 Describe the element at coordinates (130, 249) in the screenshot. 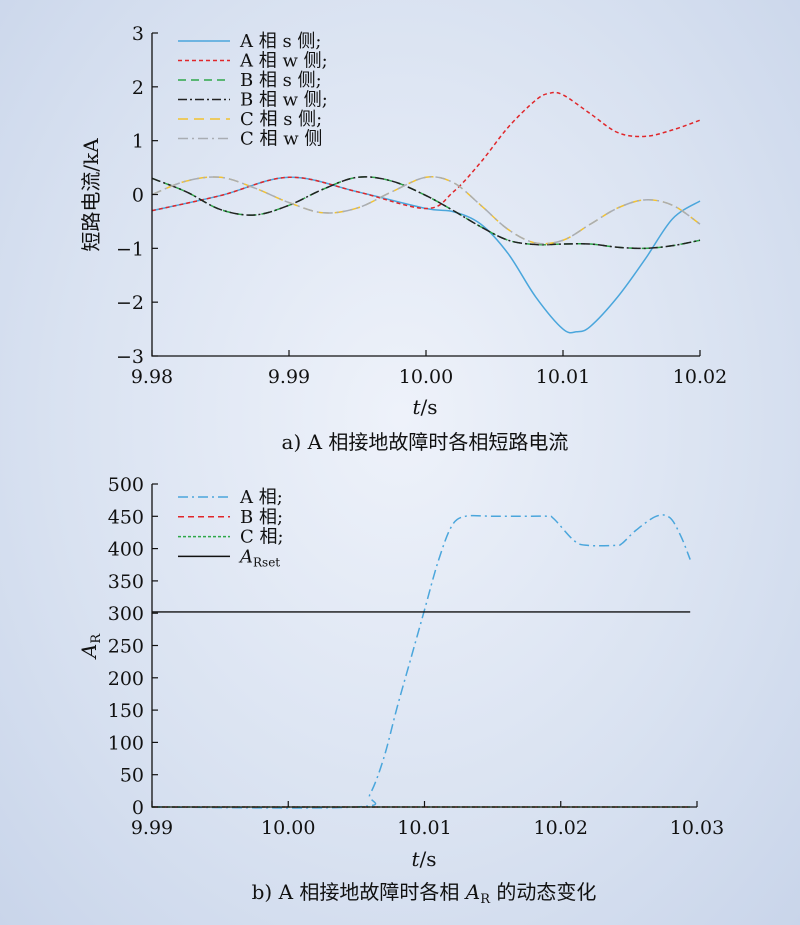

I see `chart-a-ytick-label: −1` at that location.